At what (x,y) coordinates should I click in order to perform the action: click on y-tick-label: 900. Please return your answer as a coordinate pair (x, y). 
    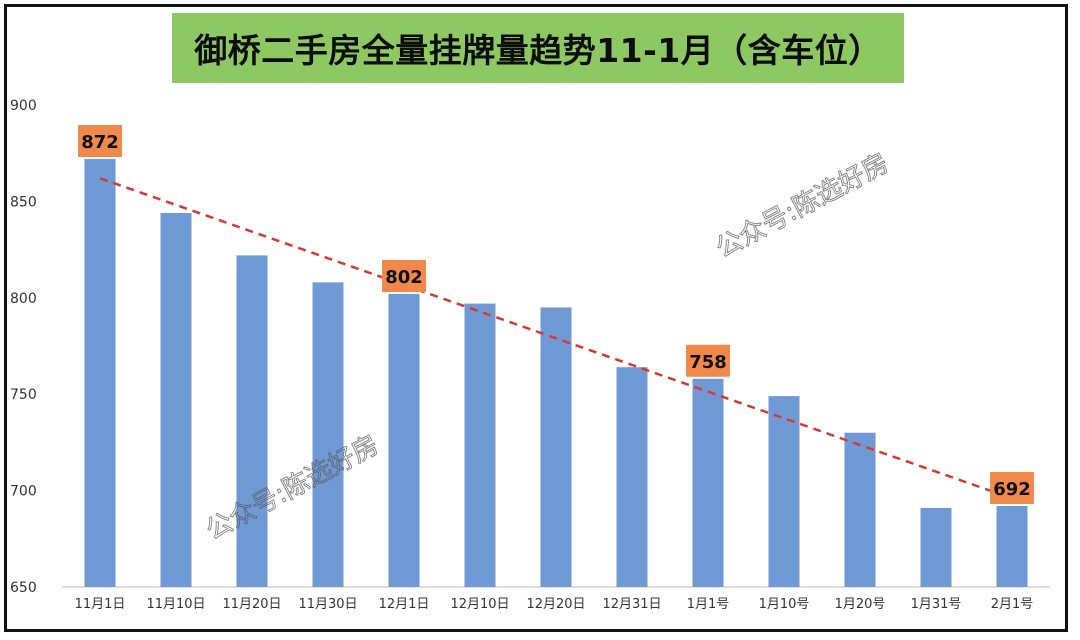
    Looking at the image, I should click on (23, 106).